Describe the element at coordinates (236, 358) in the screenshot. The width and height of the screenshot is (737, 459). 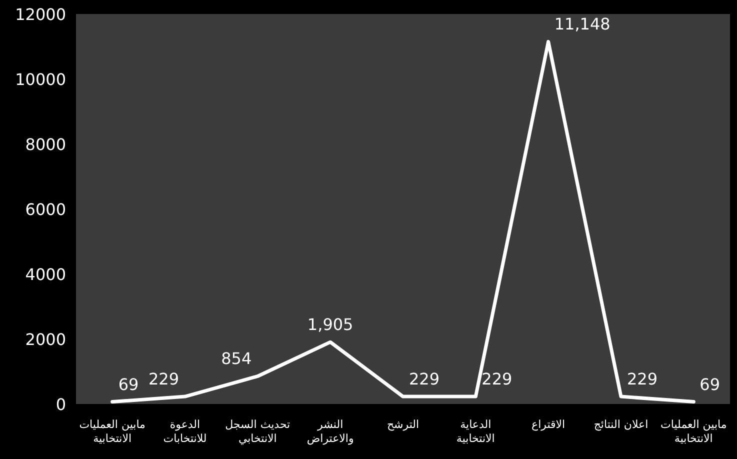
I see `data-label: 854` at that location.